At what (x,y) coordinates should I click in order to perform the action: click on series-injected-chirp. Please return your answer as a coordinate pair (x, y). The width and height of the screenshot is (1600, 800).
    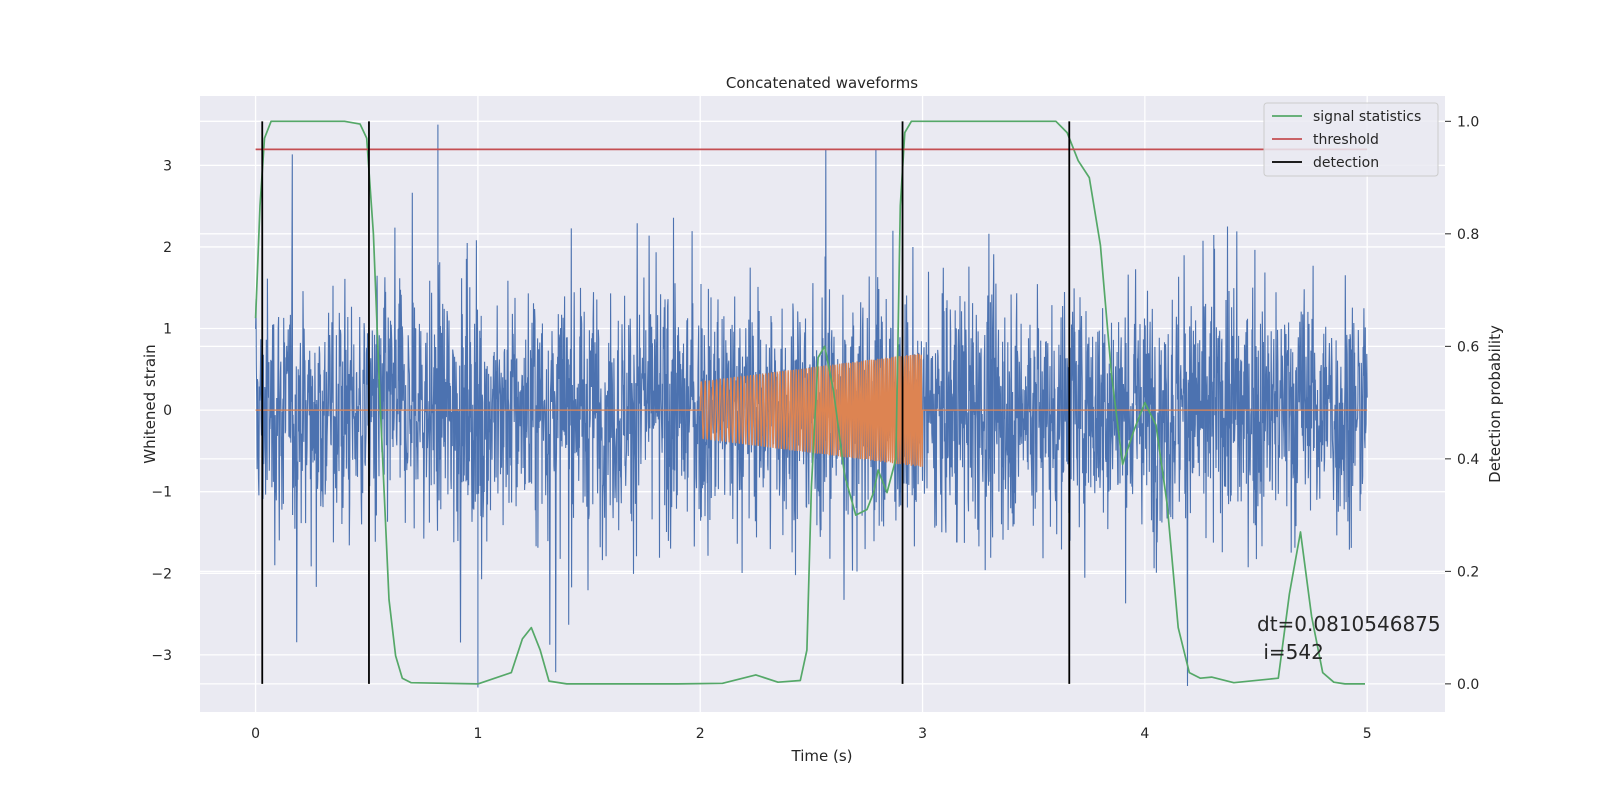
    Looking at the image, I should click on (811, 410).